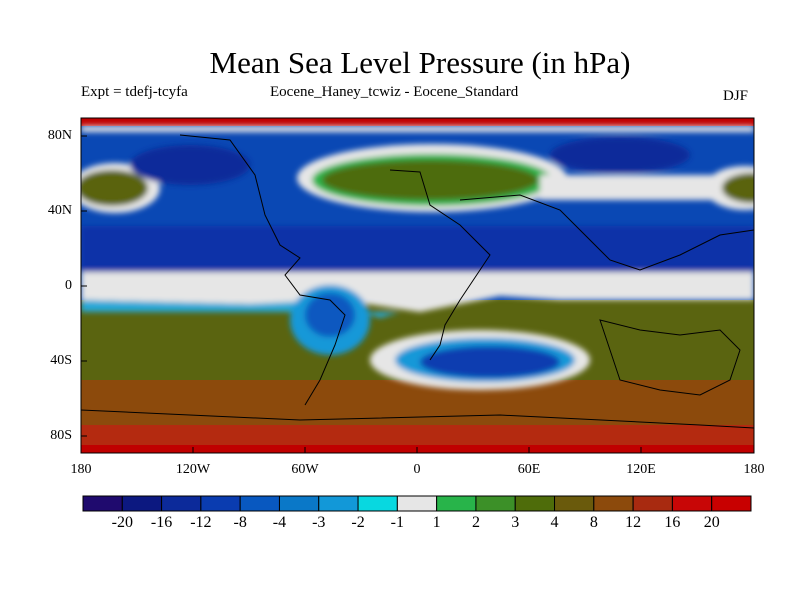  What do you see at coordinates (420, 62) in the screenshot?
I see `page-title: Mean Sea Level Pressure (in hPa)` at bounding box center [420, 62].